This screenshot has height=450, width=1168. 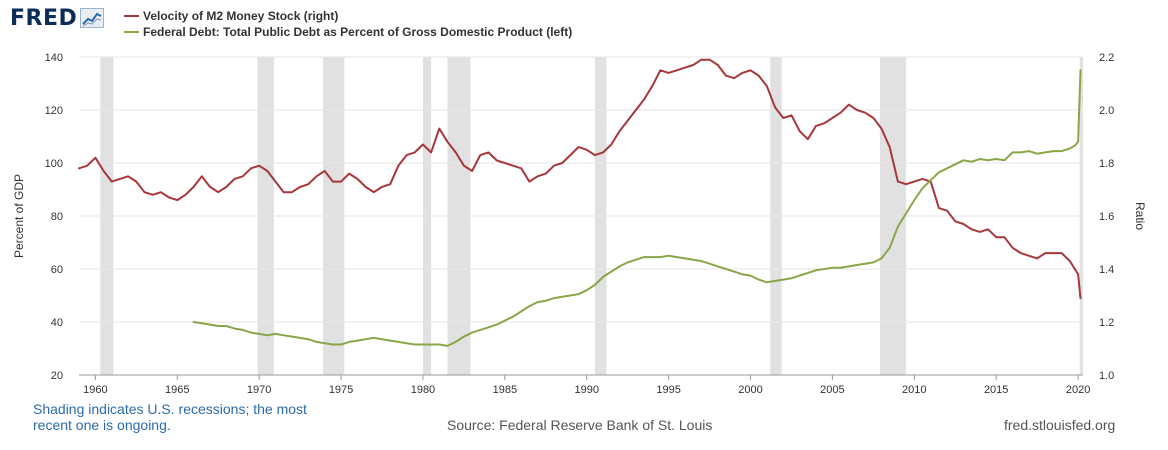 I want to click on x-tick-label: 2020, so click(x=1078, y=390).